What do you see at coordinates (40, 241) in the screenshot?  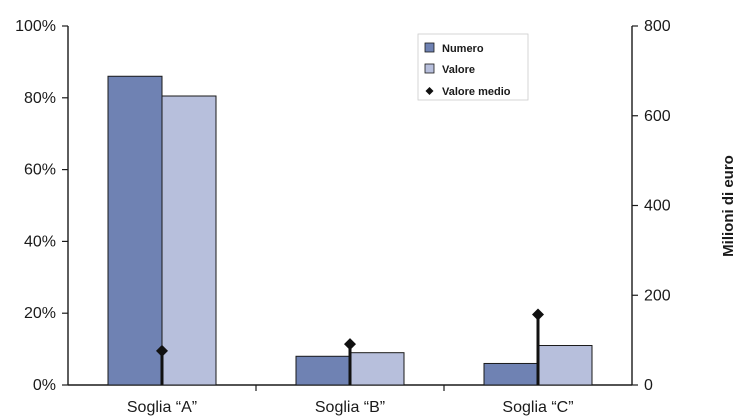 I see `left-tick-label: 40%` at bounding box center [40, 241].